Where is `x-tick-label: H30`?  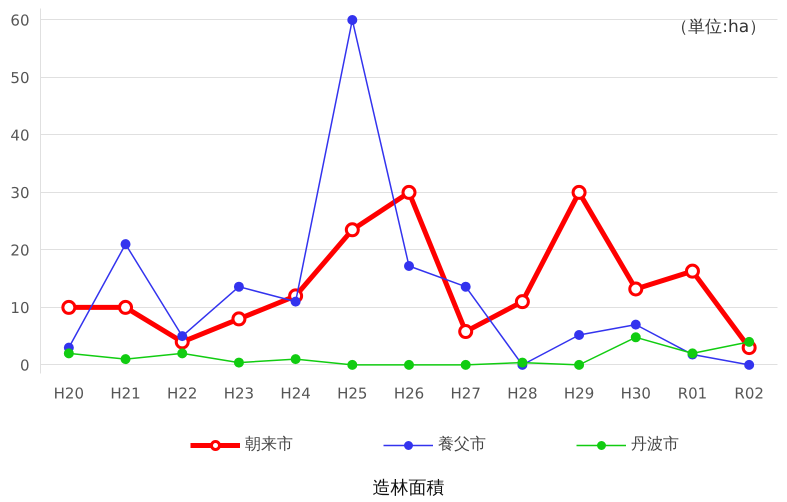 x-tick-label: H30 is located at coordinates (635, 393).